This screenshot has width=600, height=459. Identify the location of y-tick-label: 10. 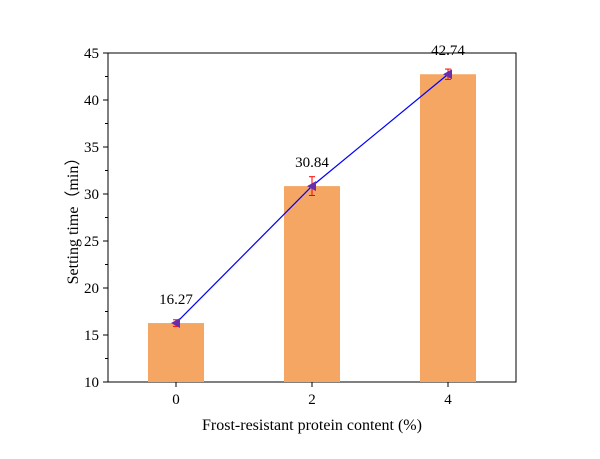
(91, 383).